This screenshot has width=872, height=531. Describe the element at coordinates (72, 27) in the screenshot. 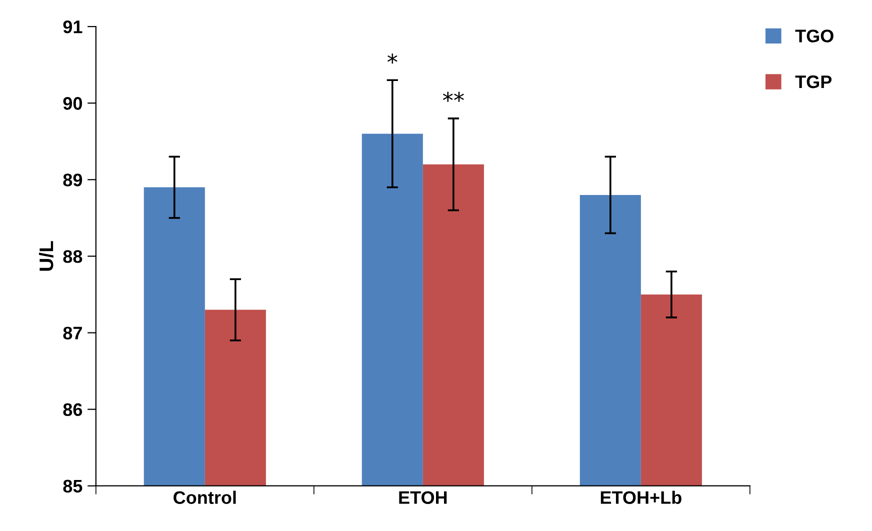

I see `y-tick-label: 91` at that location.